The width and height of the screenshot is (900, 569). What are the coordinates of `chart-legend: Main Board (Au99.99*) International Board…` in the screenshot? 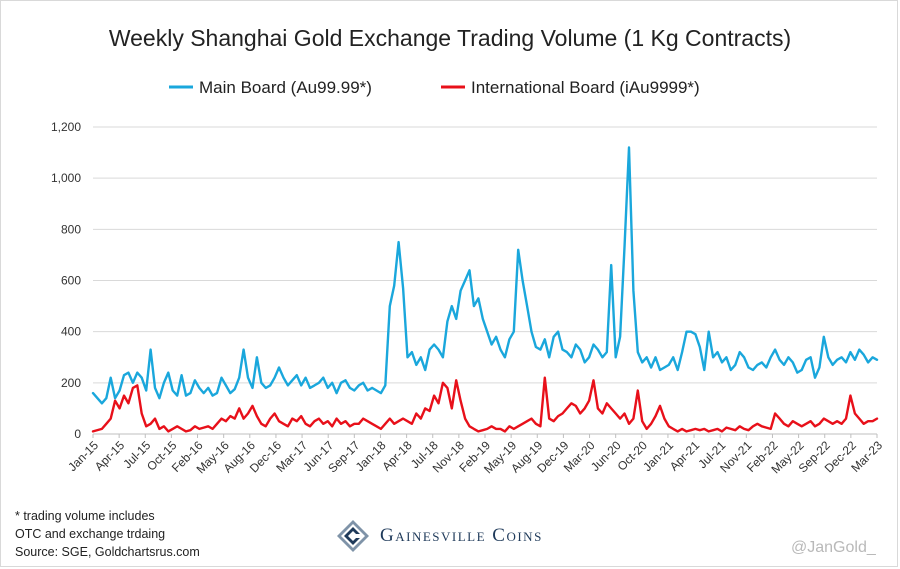 It's located at (434, 87).